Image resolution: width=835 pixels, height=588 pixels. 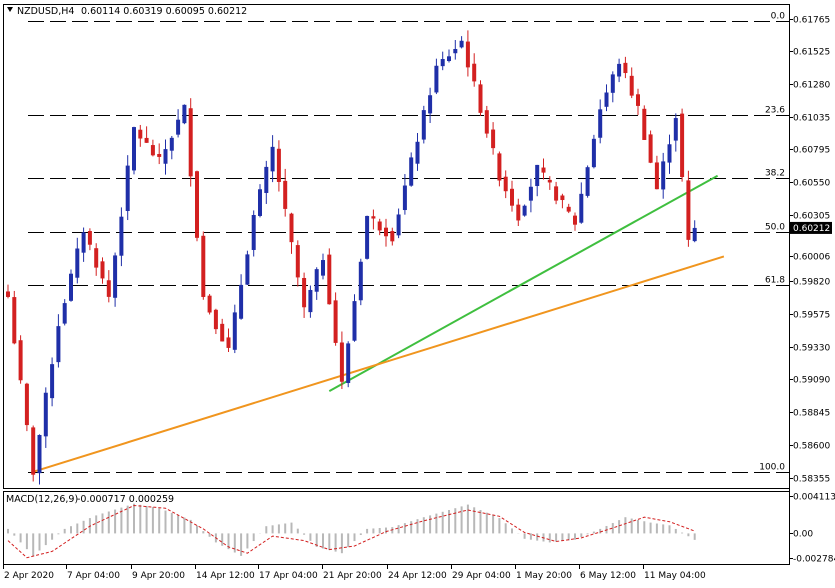 I want to click on macd-tick-label: 0.00, so click(x=803, y=535).